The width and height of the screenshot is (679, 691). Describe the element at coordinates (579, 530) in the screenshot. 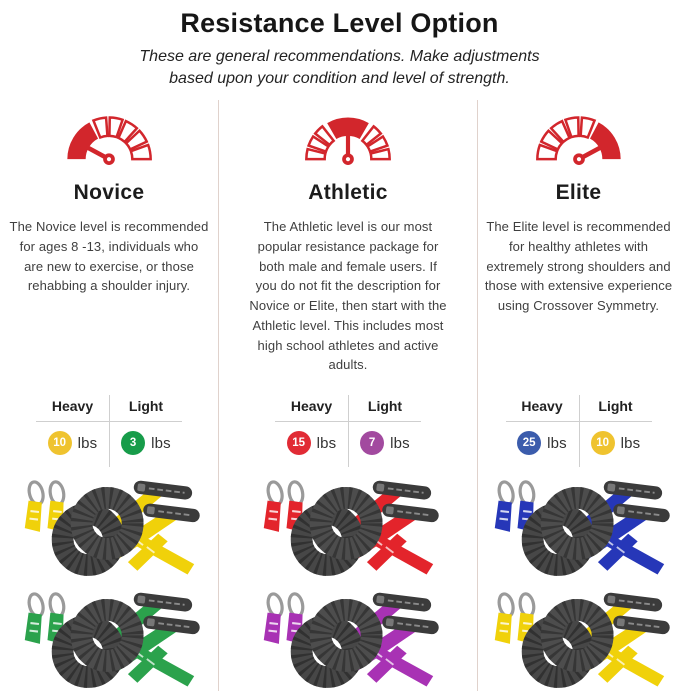

I see `product-image-elite-heavy-band` at that location.